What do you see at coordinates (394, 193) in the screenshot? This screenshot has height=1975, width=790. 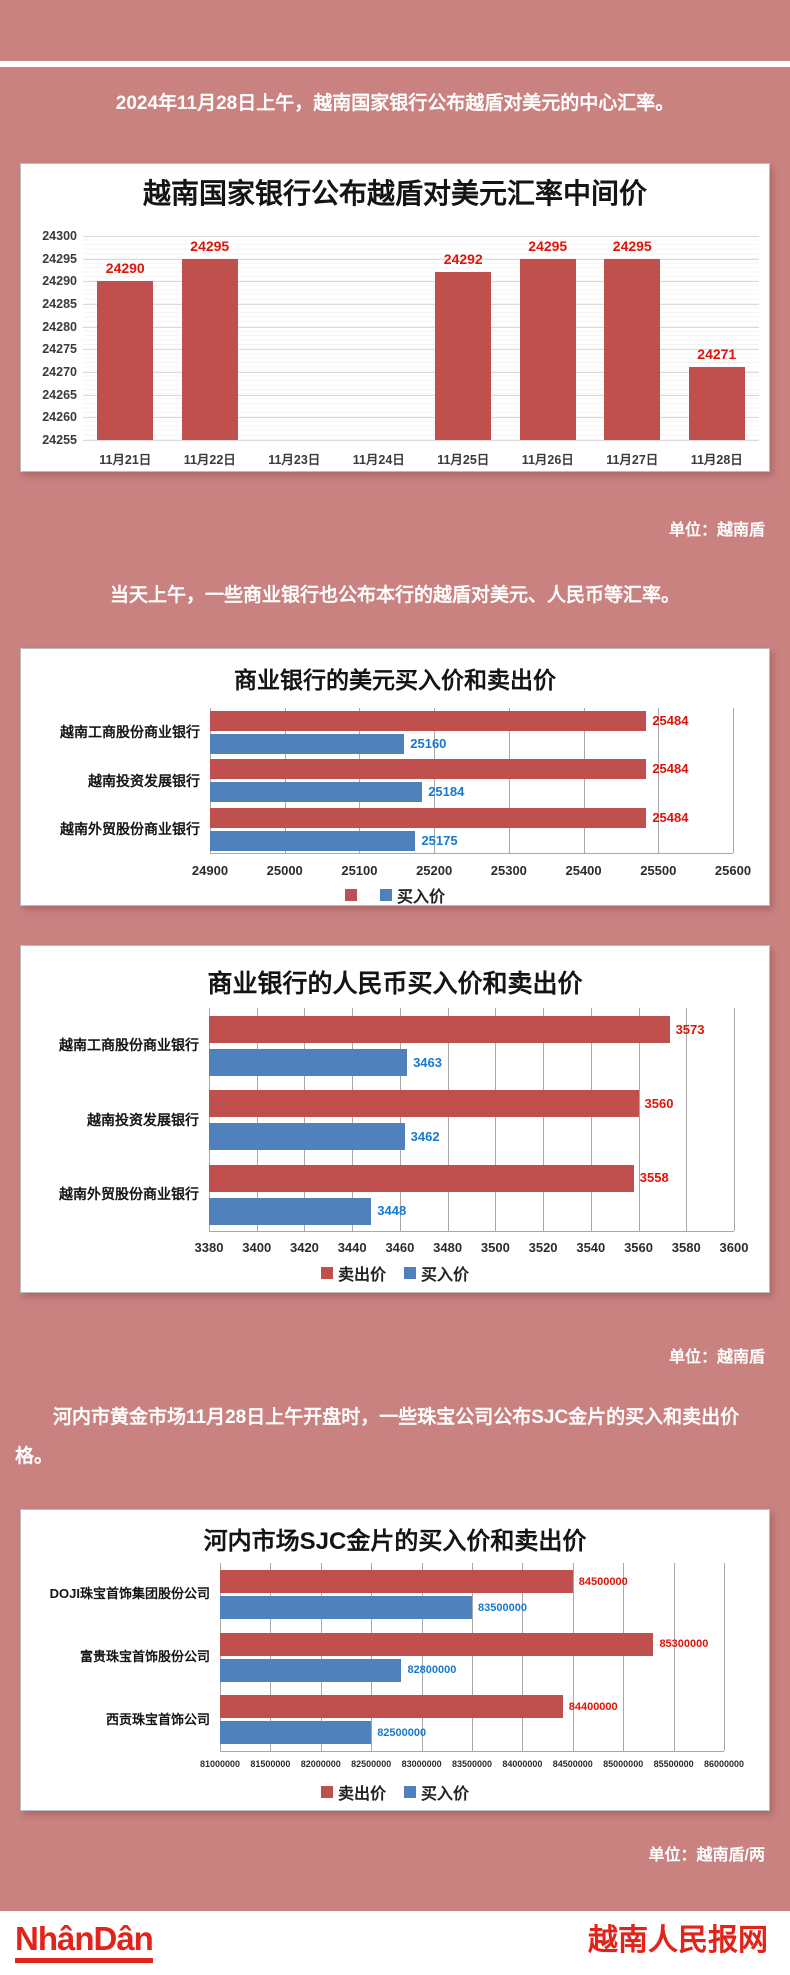 I see `chart-title-central-rate: 越南国家银行公布越盾对美元汇率中间价` at bounding box center [394, 193].